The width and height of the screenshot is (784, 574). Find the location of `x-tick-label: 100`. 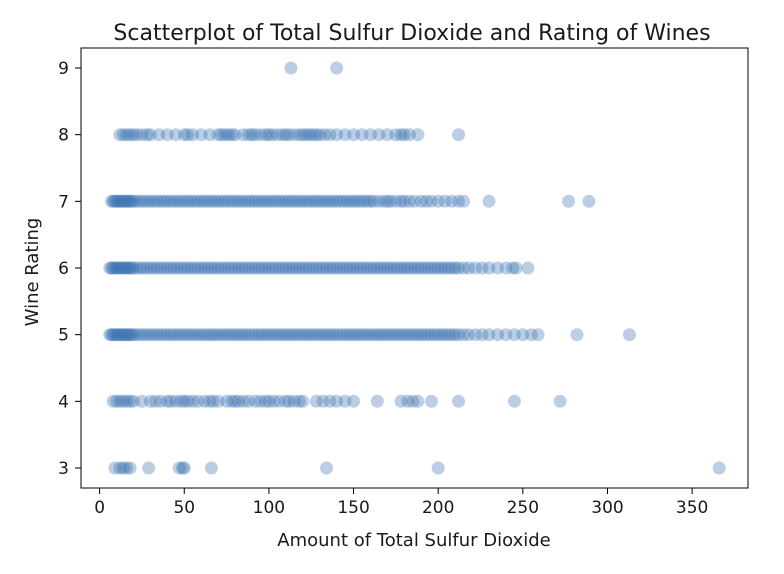

x-tick-label: 100 is located at coordinates (269, 508).